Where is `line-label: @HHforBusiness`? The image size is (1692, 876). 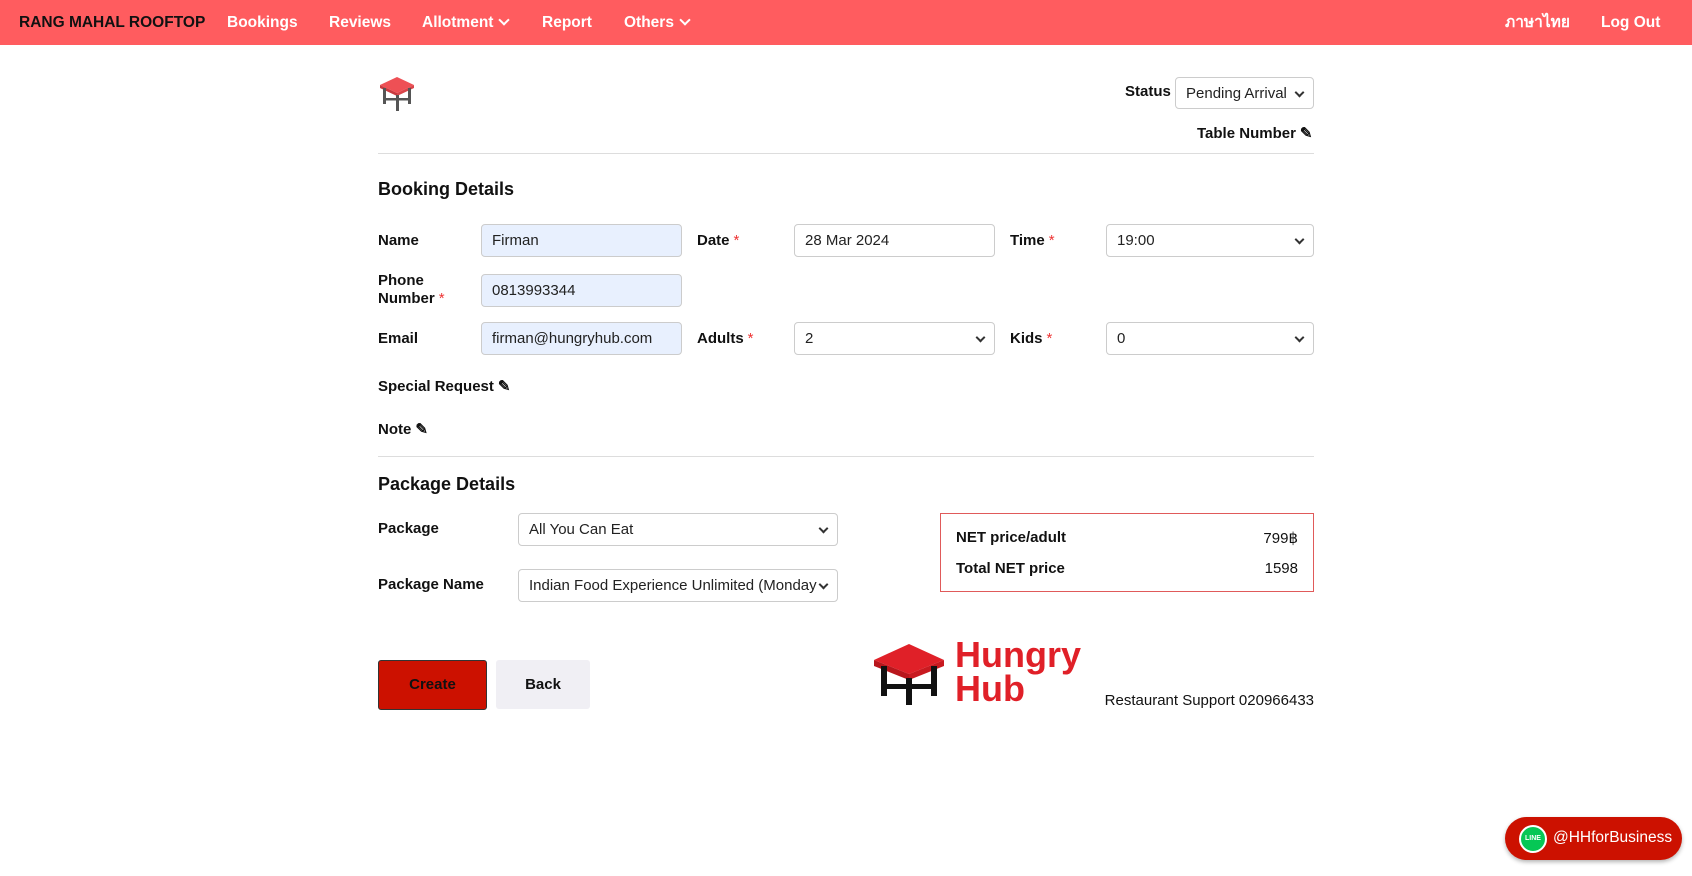
line-label: @HHforBusiness is located at coordinates (1613, 837).